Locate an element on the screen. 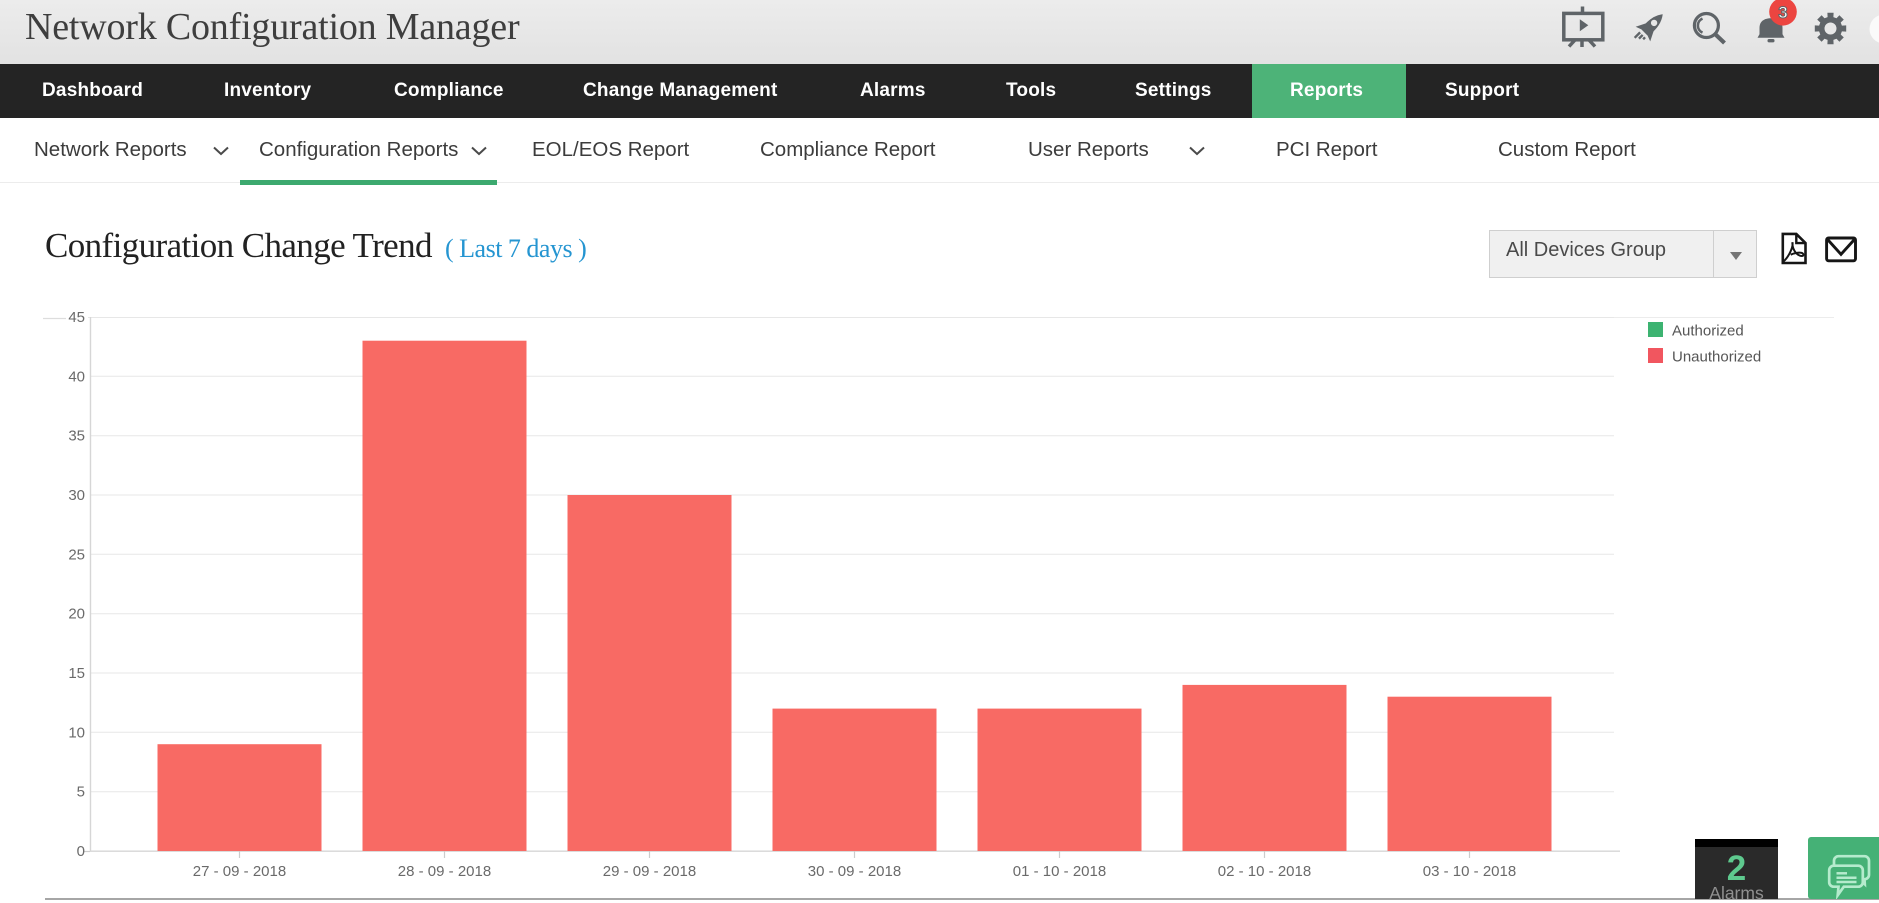  svg-text: 45 is located at coordinates (76, 317).